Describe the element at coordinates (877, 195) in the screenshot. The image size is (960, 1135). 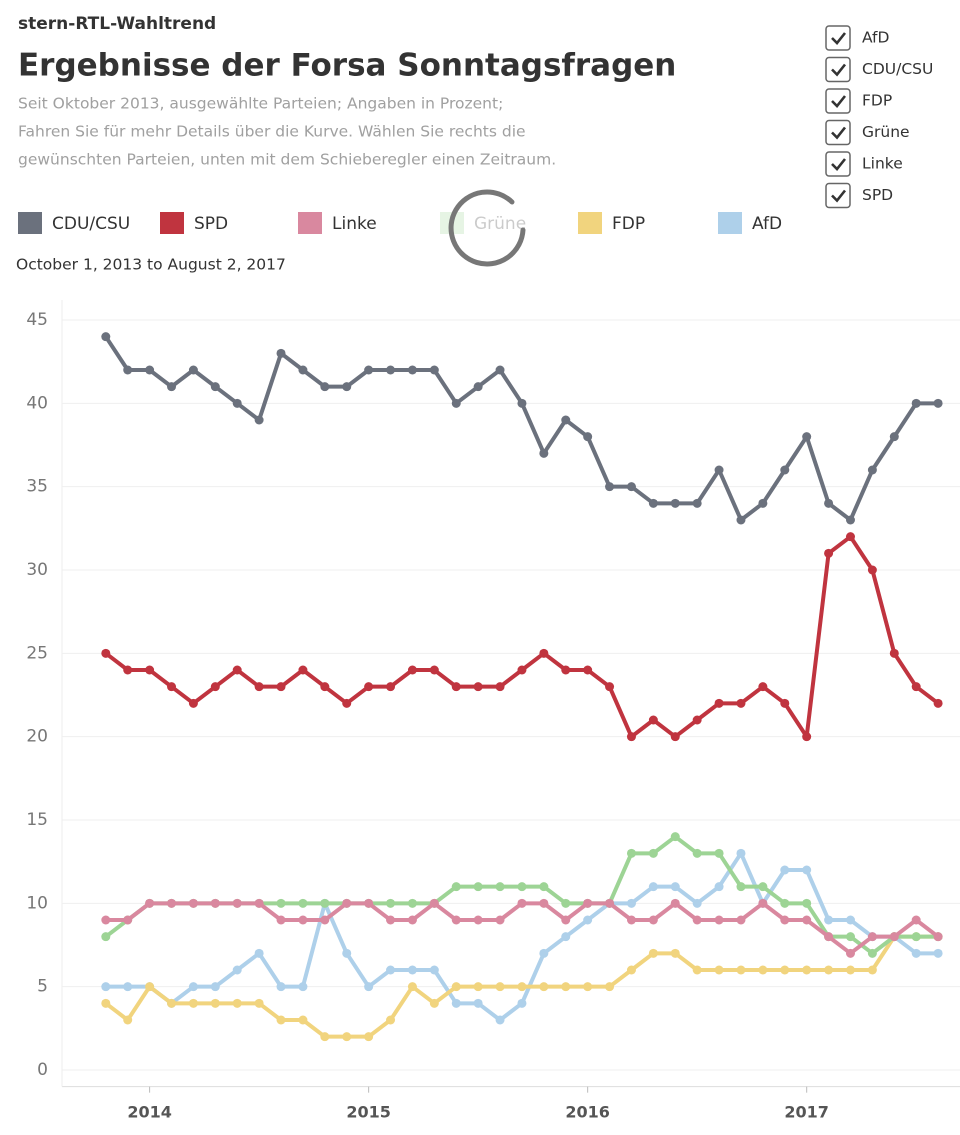
I see `filter-label: SPD` at that location.